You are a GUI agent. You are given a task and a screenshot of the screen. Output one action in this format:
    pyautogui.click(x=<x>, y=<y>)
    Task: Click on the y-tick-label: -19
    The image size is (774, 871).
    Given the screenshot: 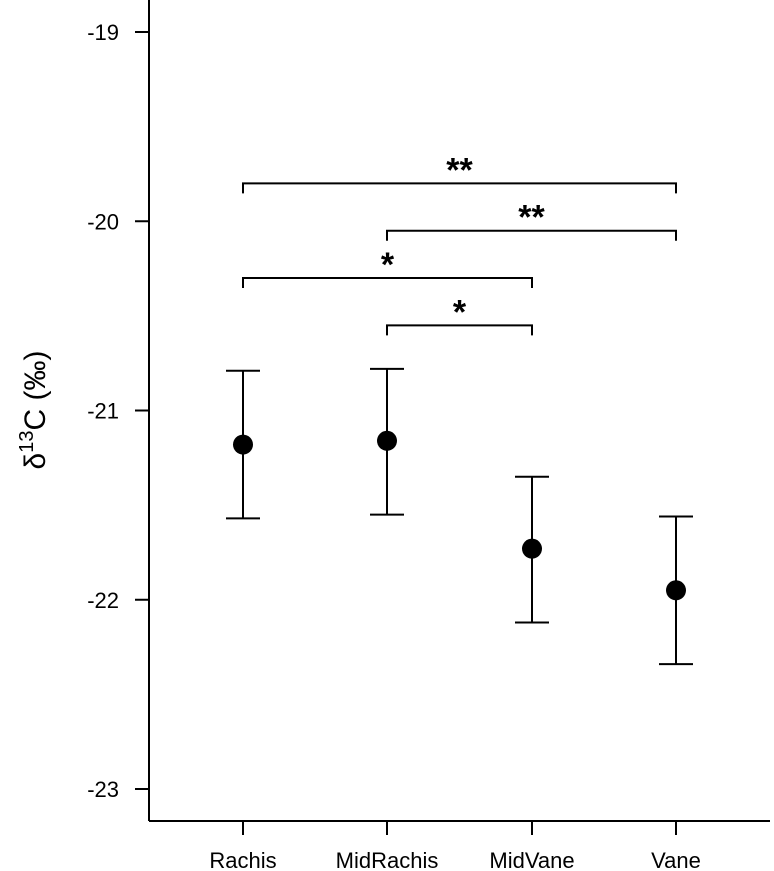 What is the action you would take?
    pyautogui.click(x=103, y=32)
    